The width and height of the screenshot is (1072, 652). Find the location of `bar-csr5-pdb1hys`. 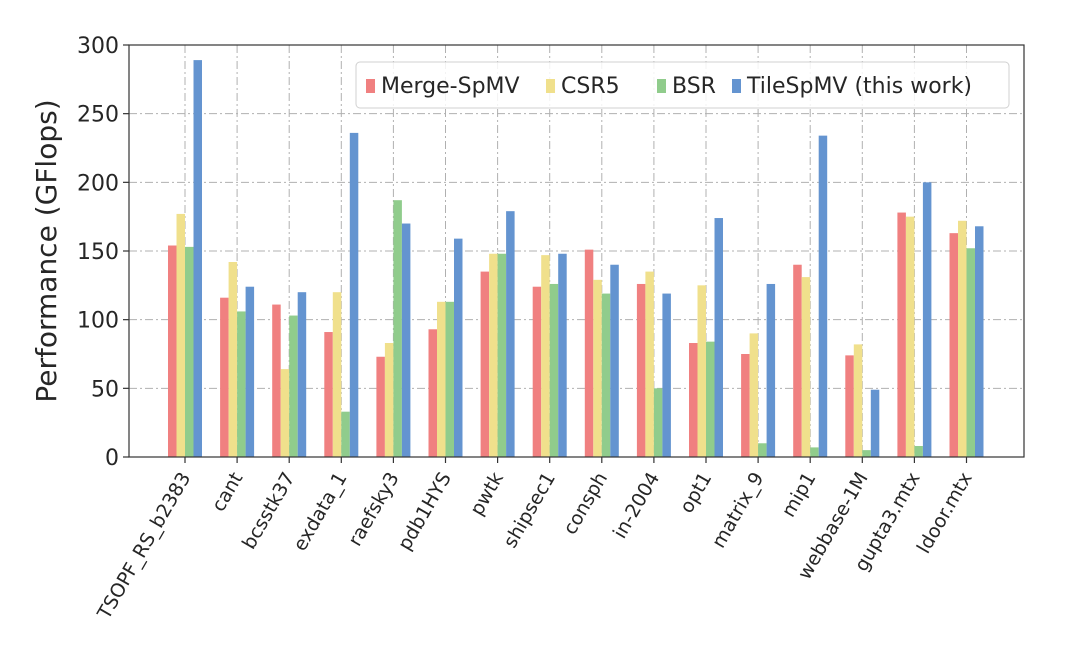

bar-csr5-pdb1hys is located at coordinates (441, 379).